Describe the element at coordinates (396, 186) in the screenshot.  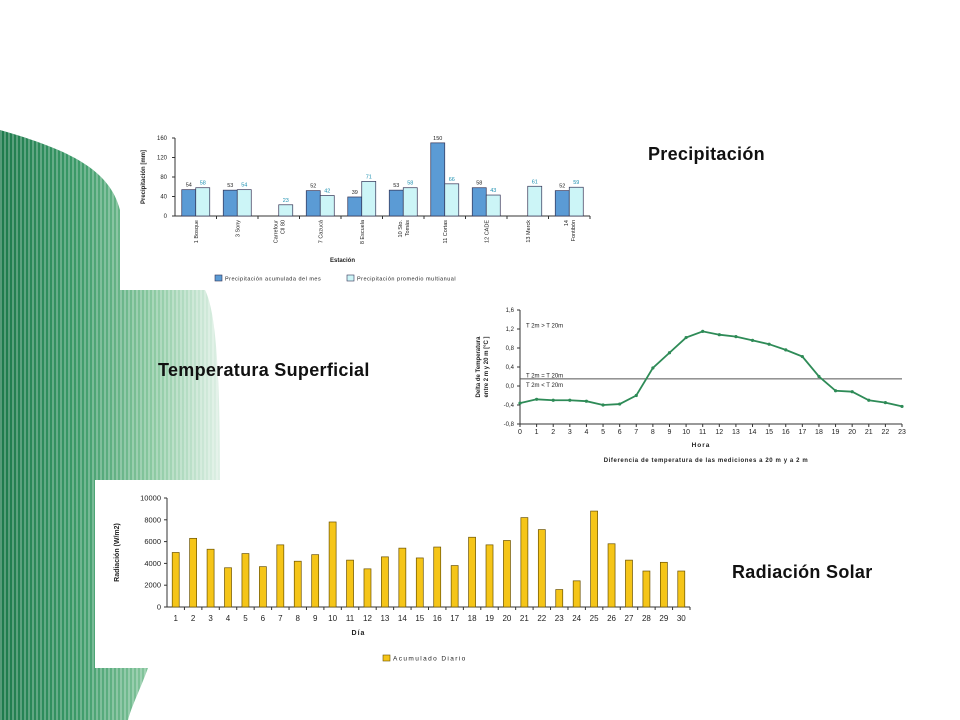
I see `data-label: 53` at that location.